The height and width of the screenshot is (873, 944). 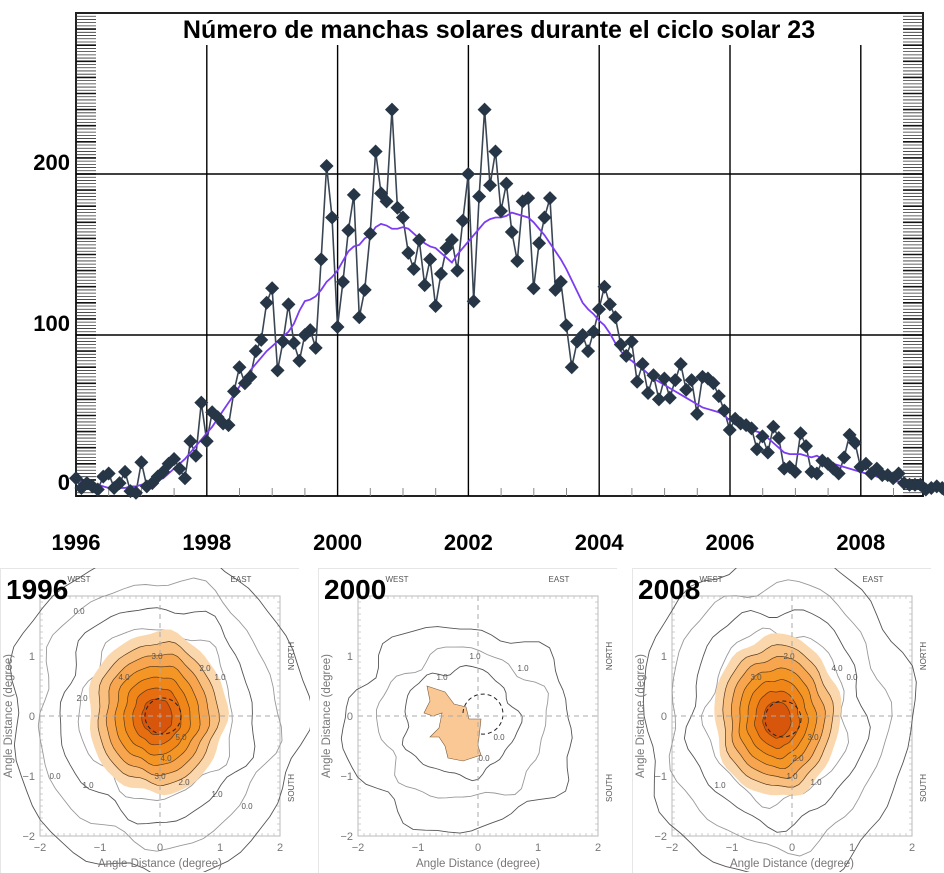 I want to click on y-axis-label: Angle Distance (degree), so click(x=9, y=716).